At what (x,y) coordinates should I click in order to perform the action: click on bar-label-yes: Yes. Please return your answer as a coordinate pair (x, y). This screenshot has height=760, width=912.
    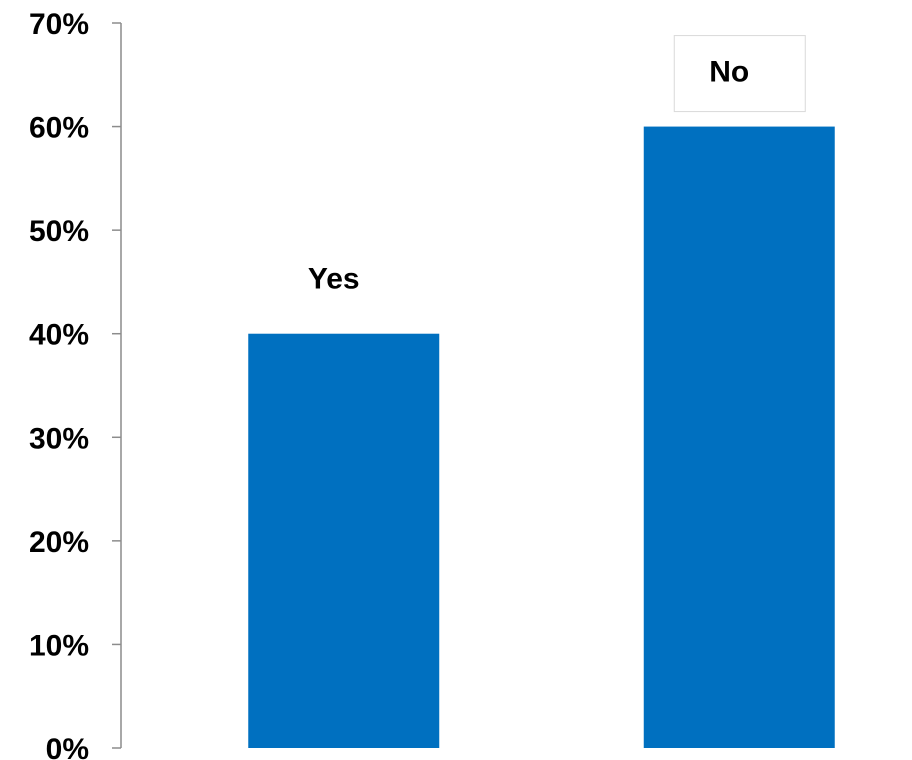
    Looking at the image, I should click on (334, 279).